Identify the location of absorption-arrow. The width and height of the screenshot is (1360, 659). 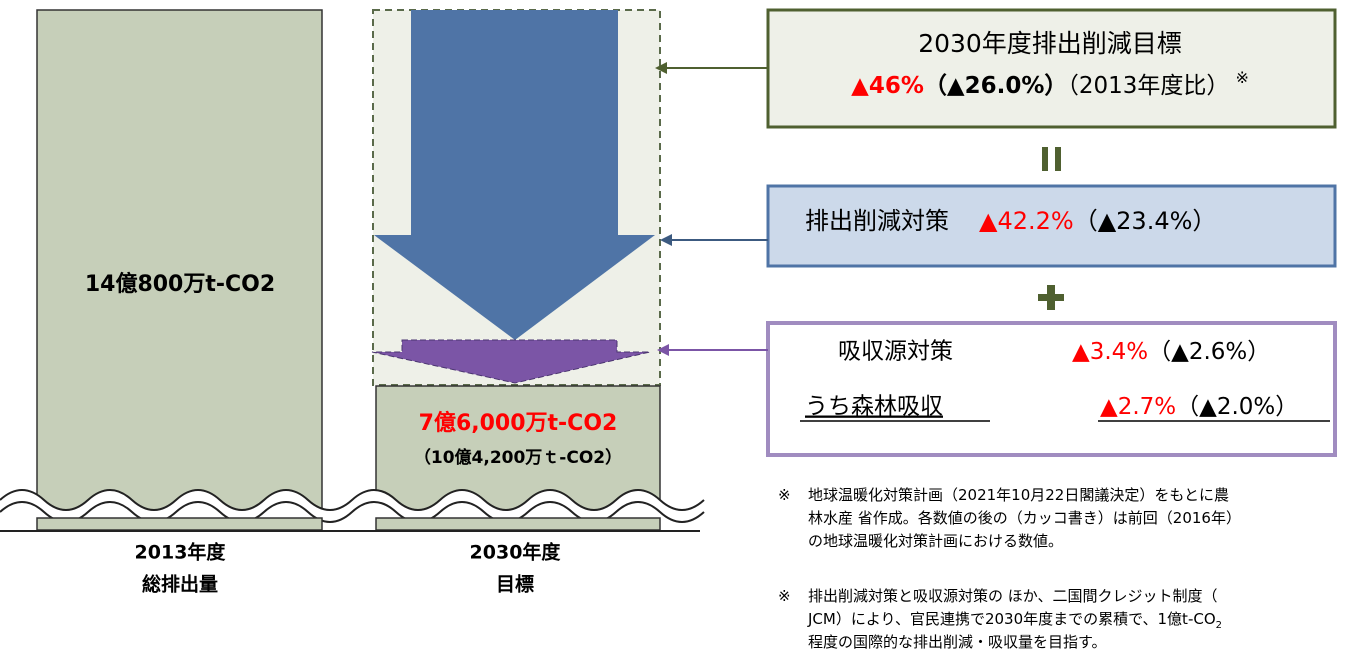
(511, 361).